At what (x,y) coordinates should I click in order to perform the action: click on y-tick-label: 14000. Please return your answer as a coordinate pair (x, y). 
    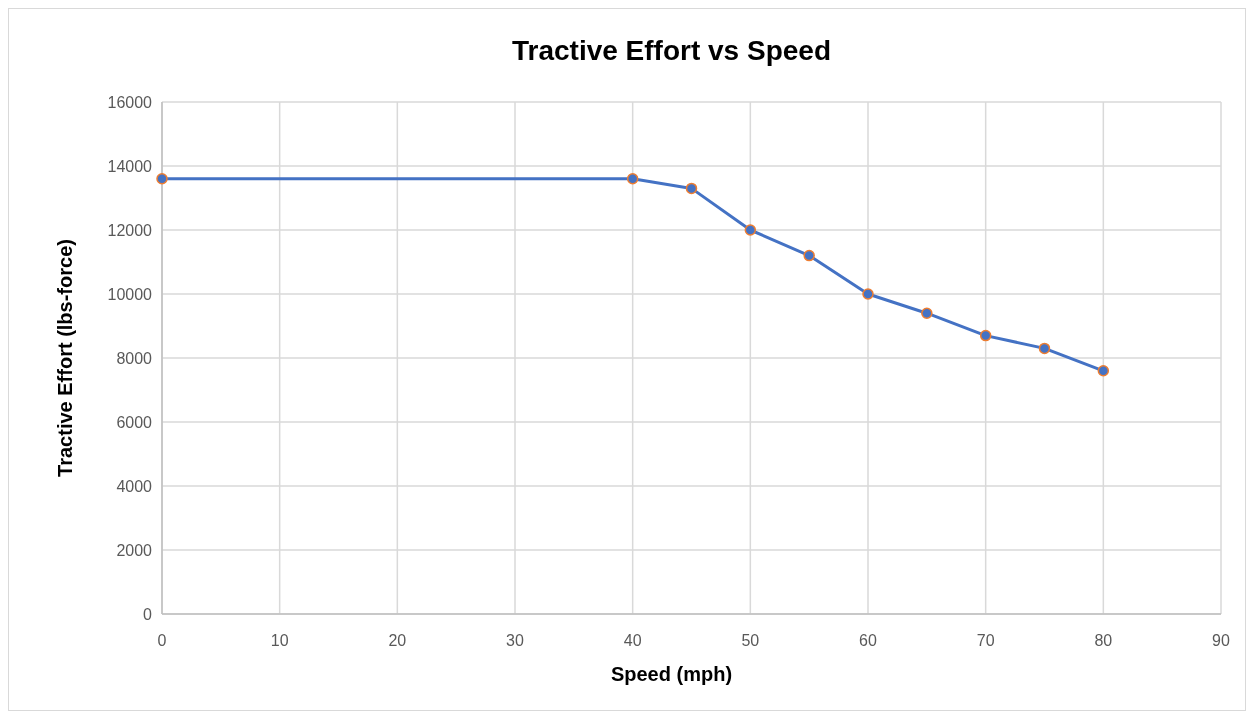
    Looking at the image, I should click on (130, 166).